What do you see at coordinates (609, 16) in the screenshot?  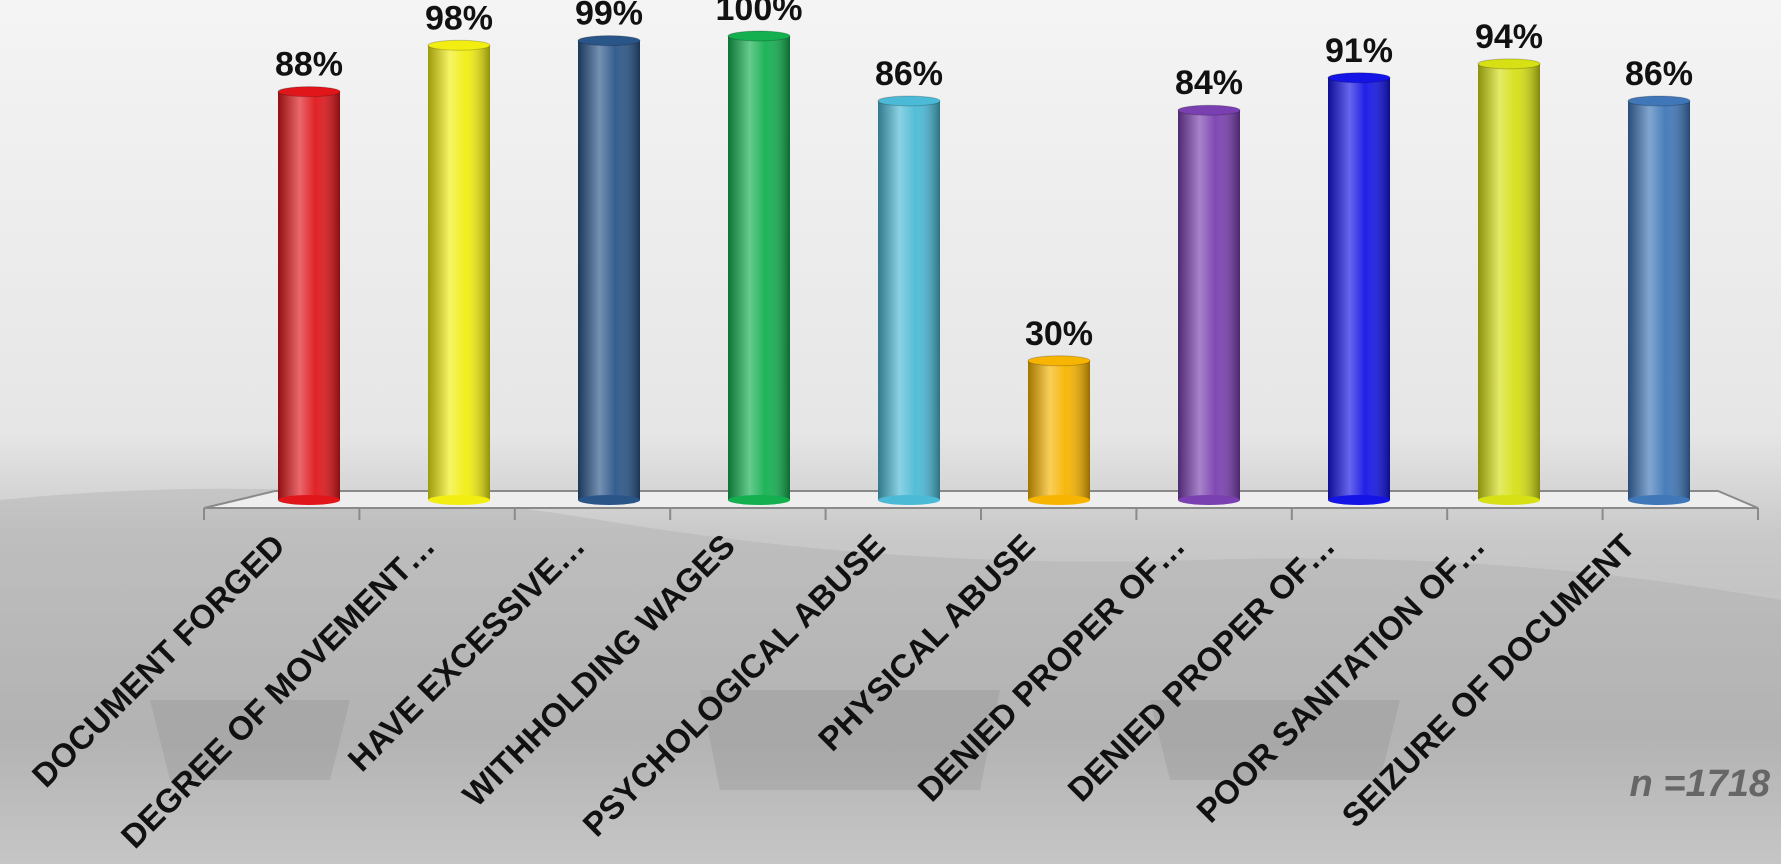 I see `value-label: 99%` at bounding box center [609, 16].